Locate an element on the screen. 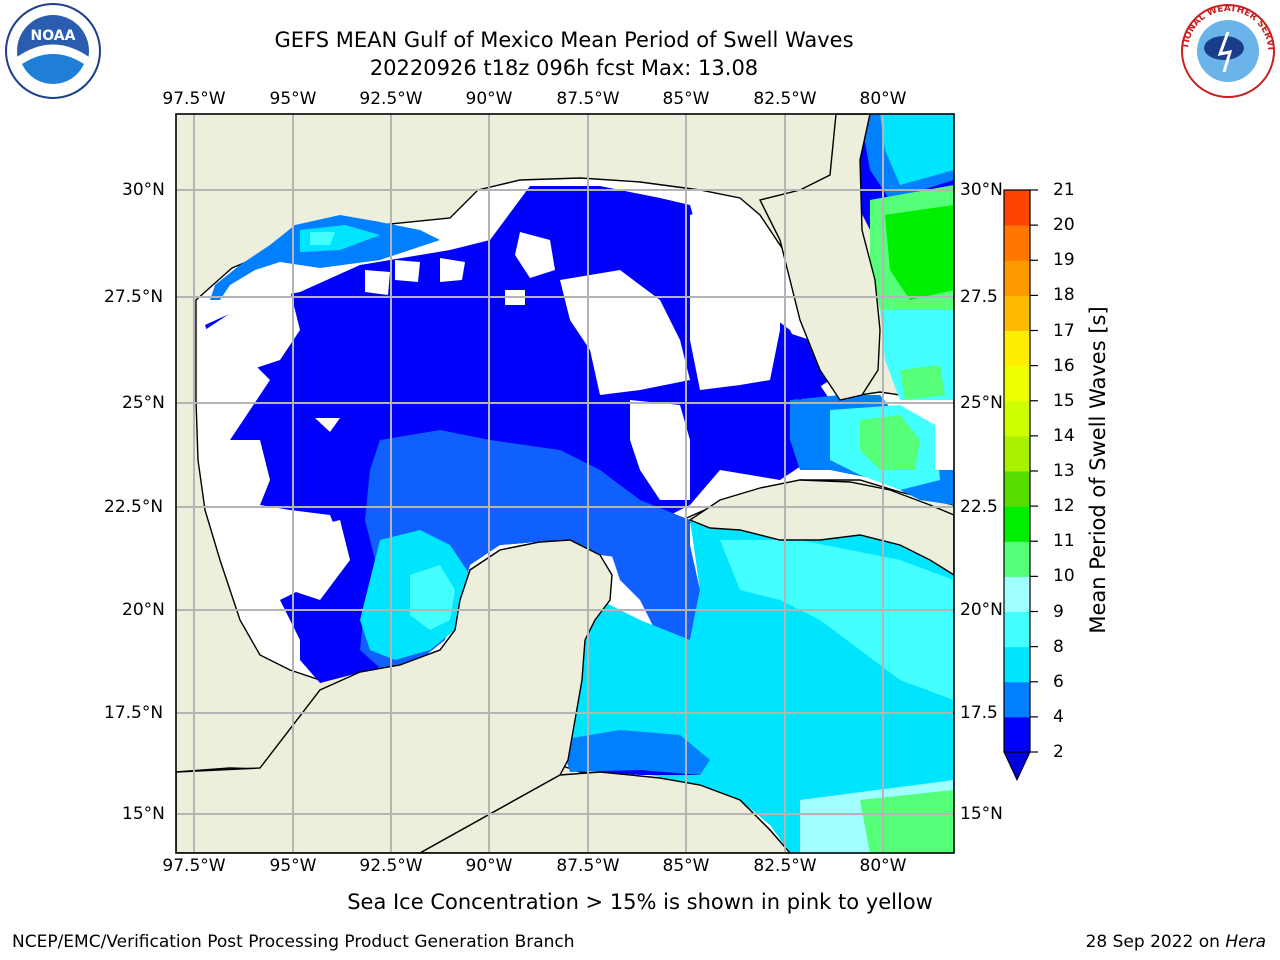 This screenshot has height=960, width=1280. lat-label-left: 30°N is located at coordinates (143, 190).